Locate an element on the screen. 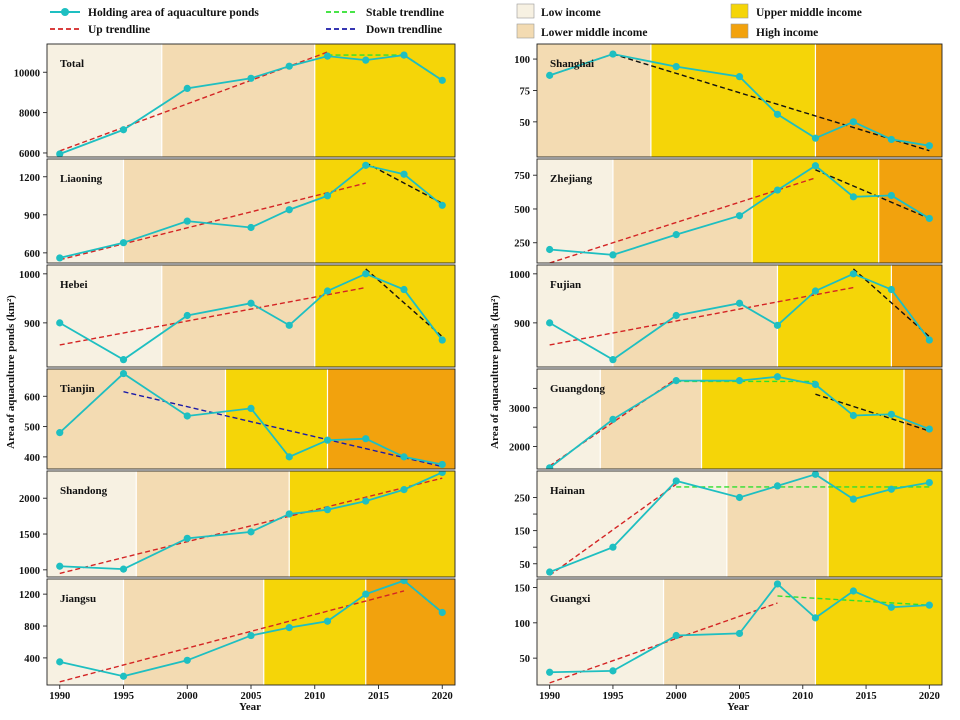 Image resolution: width=960 pixels, height=720 pixels. plot-area-guangdong is located at coordinates (739, 421).